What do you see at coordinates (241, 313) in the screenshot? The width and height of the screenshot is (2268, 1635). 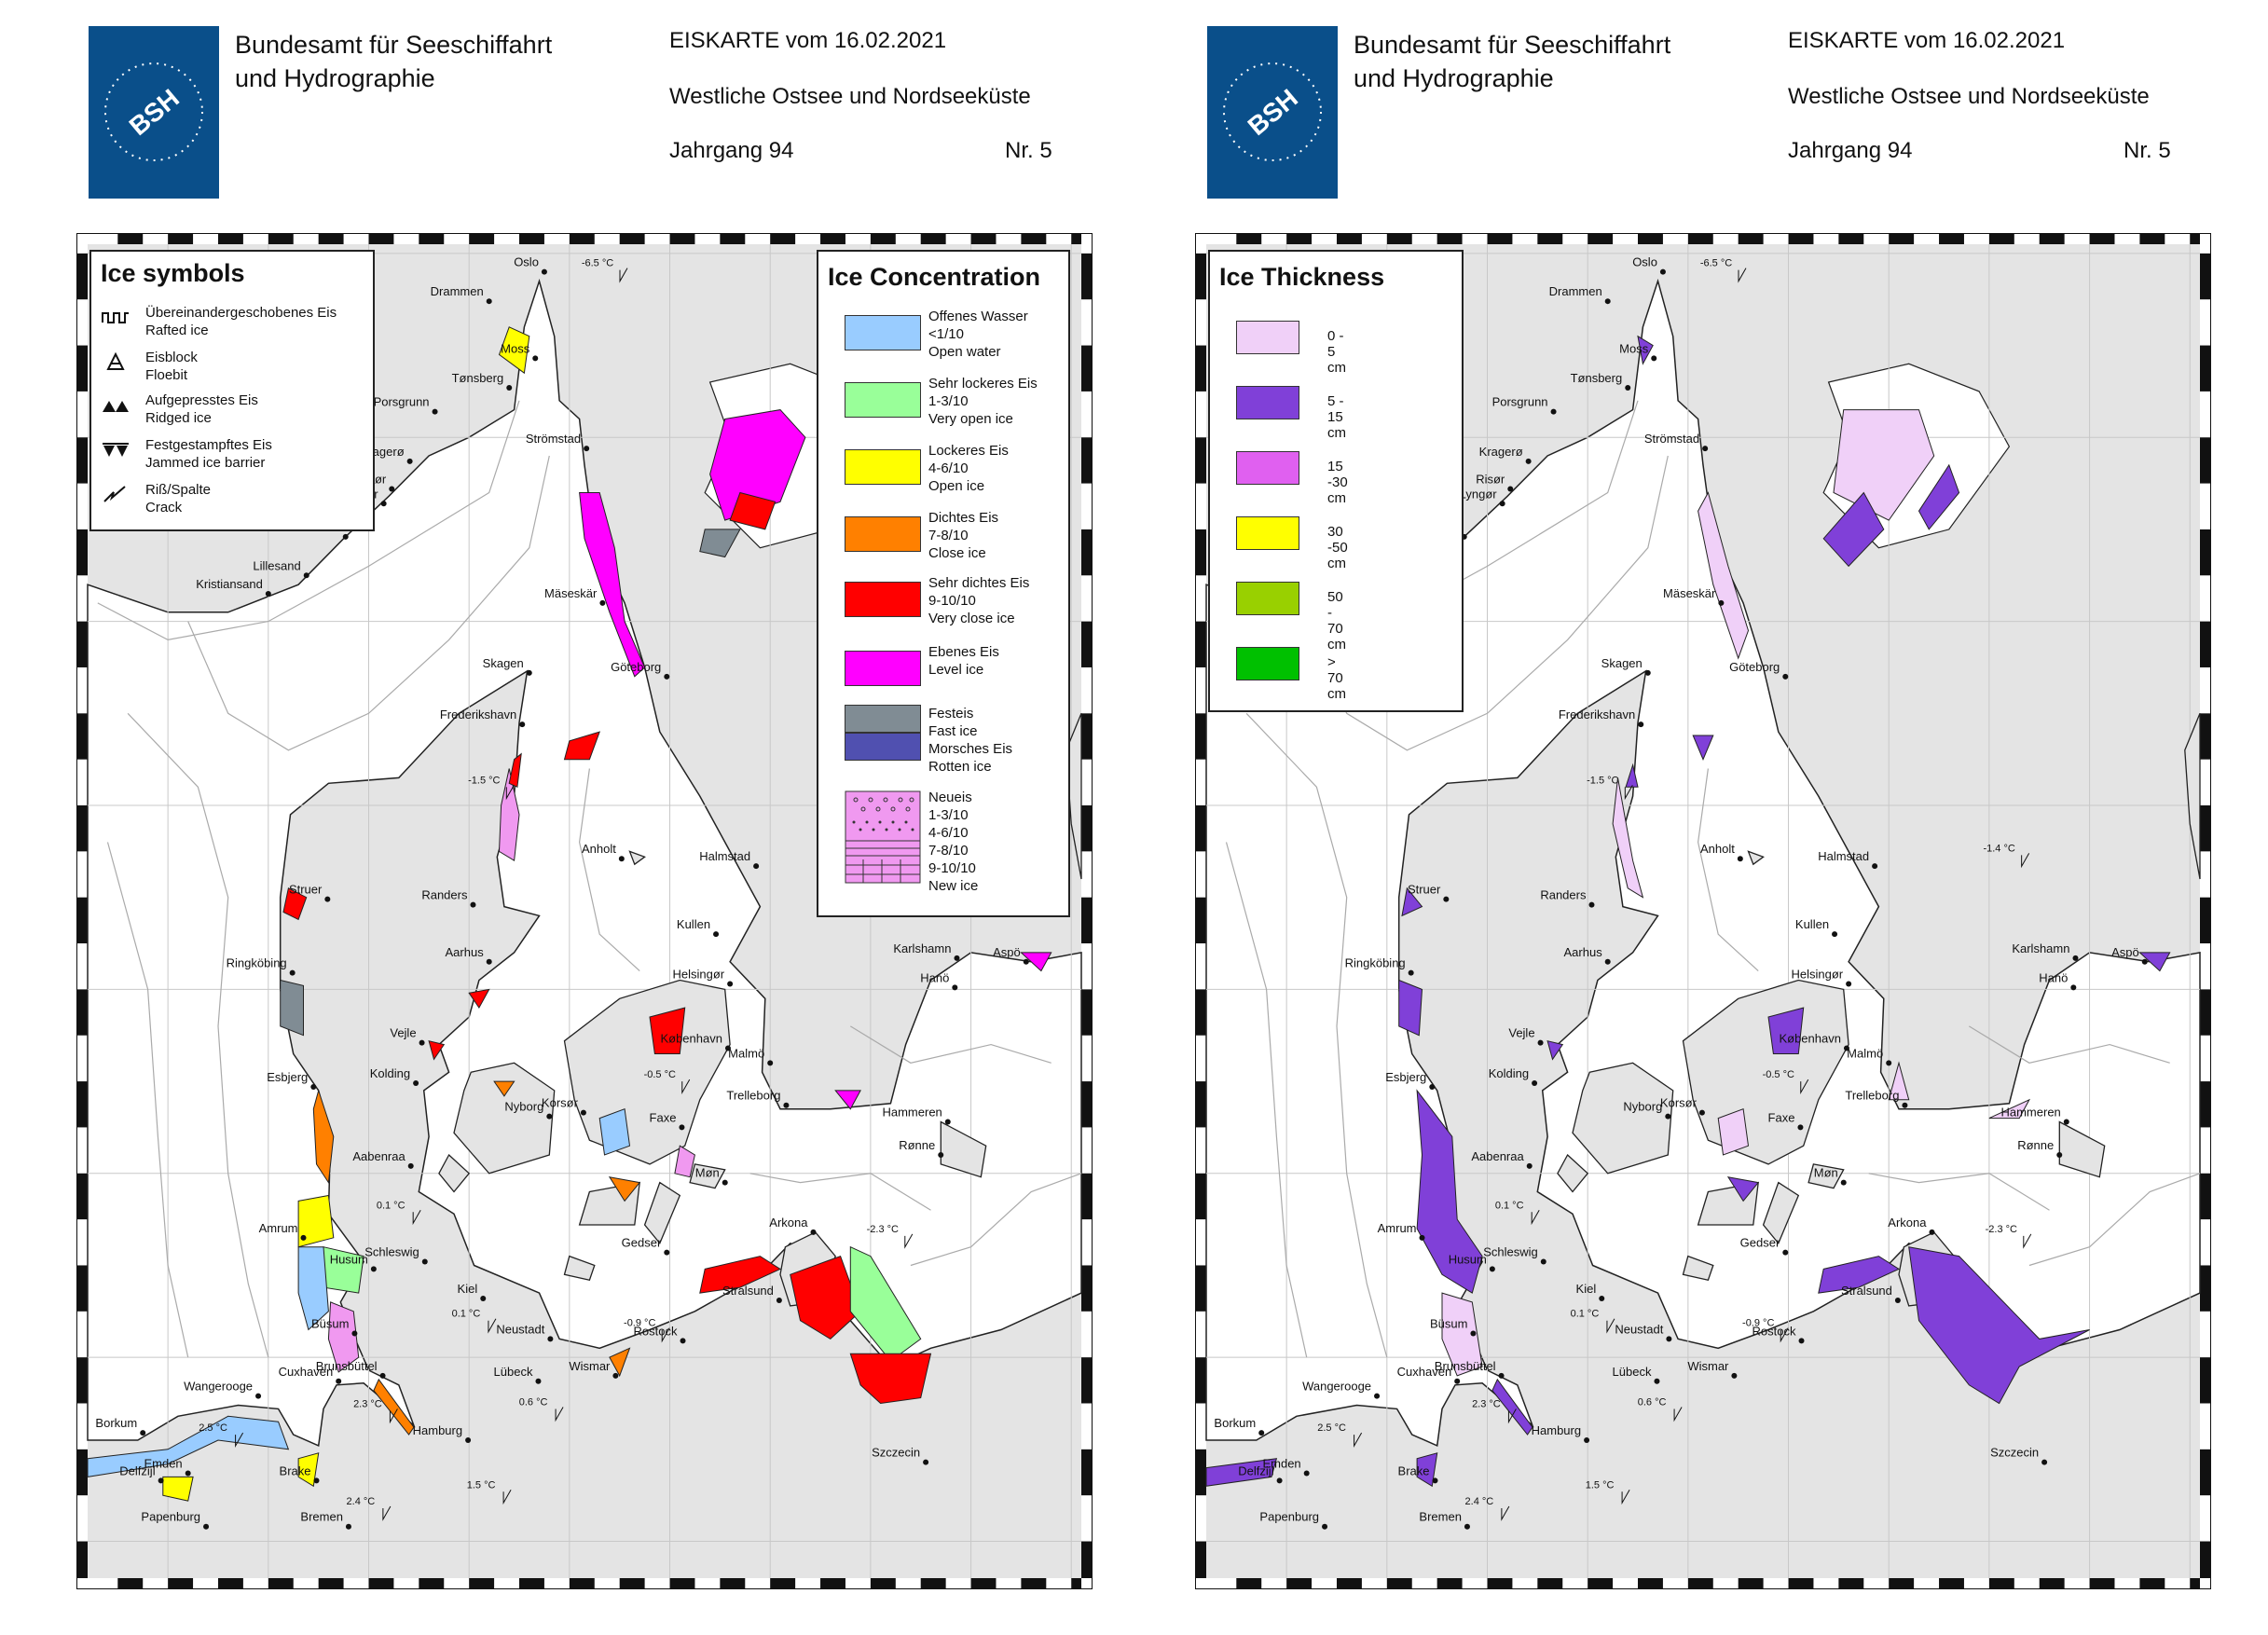 I see `symbol-de: Übereinandergeschobenes Eis` at bounding box center [241, 313].